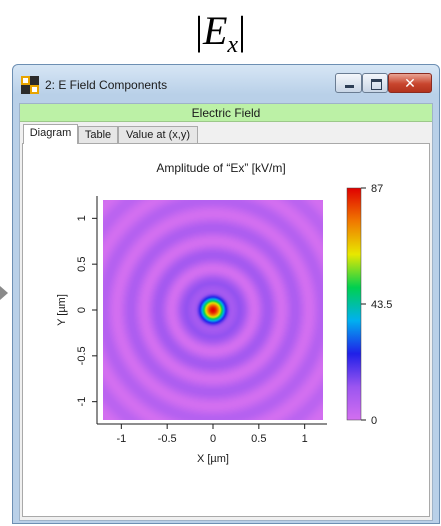  What do you see at coordinates (106, 85) in the screenshot?
I see `window-title: 2: E Field Components` at bounding box center [106, 85].